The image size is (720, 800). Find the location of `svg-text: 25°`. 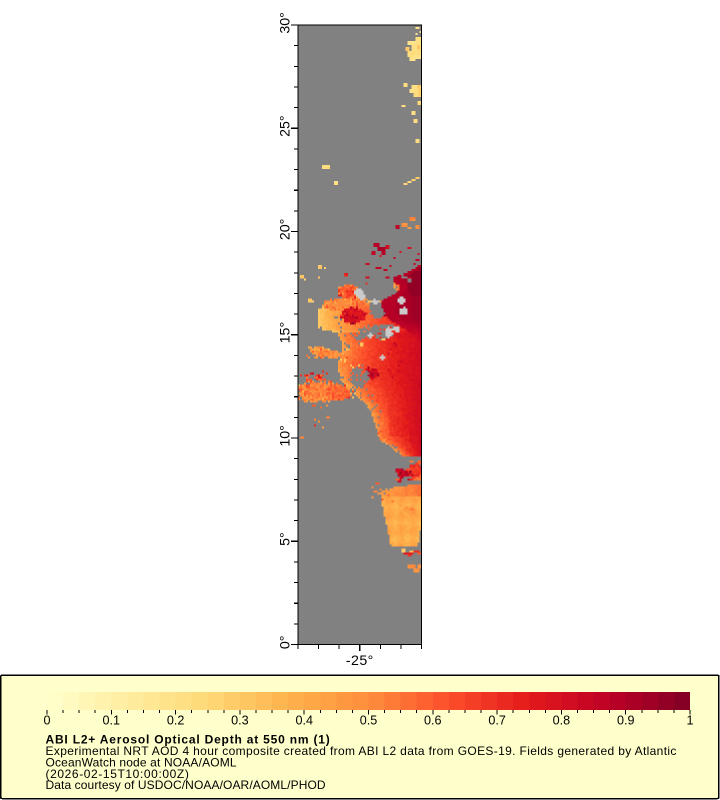

svg-text: 25° is located at coordinates (285, 125).